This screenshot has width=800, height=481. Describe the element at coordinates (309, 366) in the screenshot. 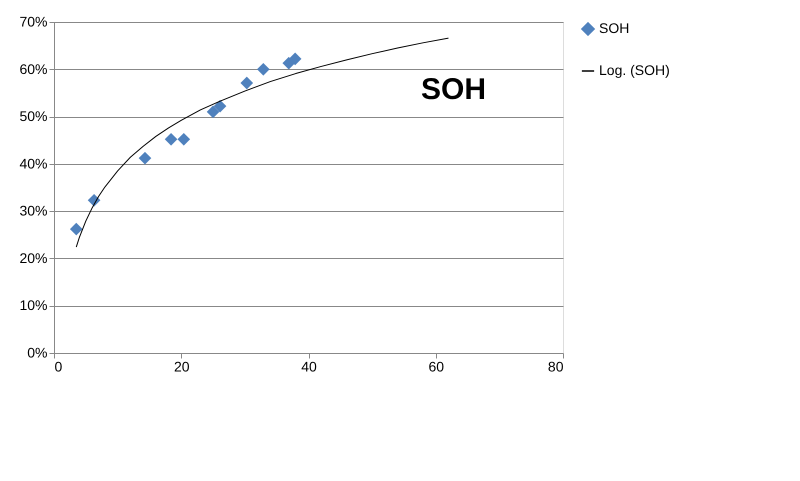

I see `x-tick-label: 40` at that location.